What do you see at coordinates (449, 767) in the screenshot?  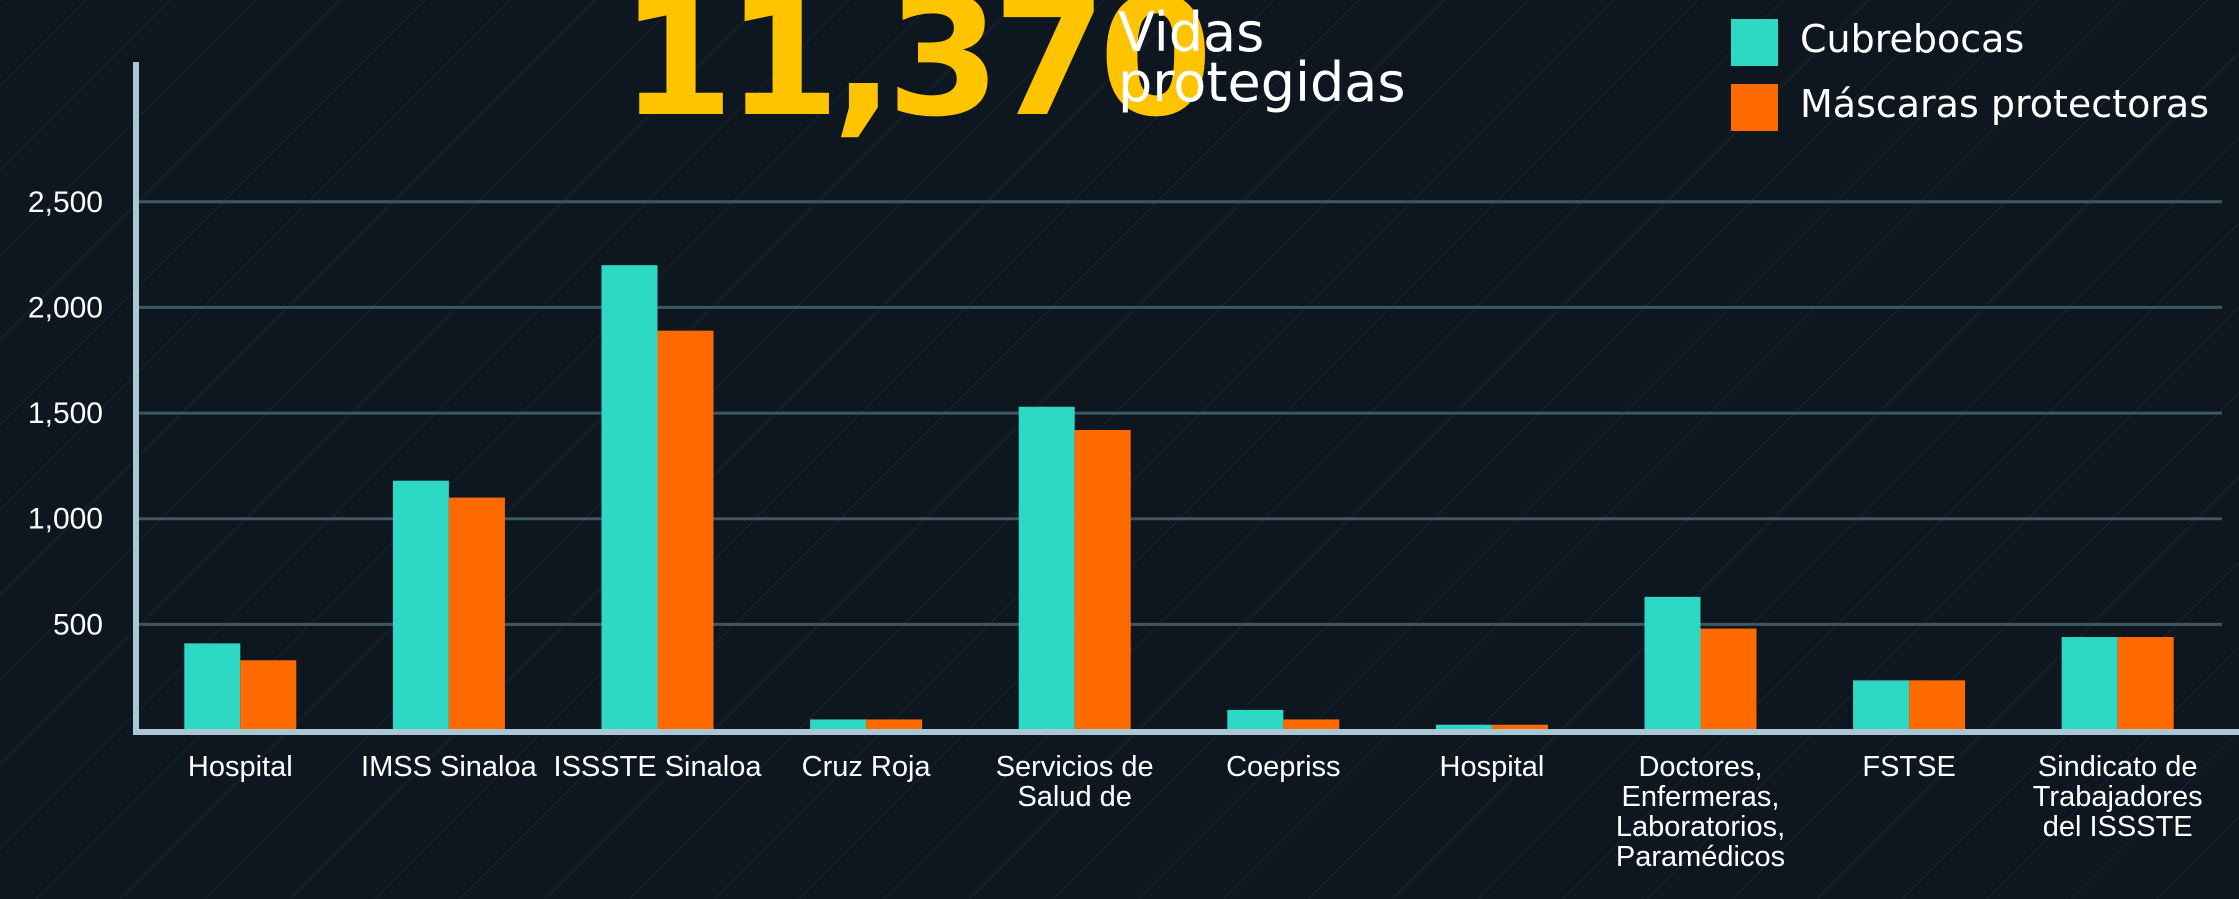 I see `x-tick-label: IMSS Sinaloa` at bounding box center [449, 767].